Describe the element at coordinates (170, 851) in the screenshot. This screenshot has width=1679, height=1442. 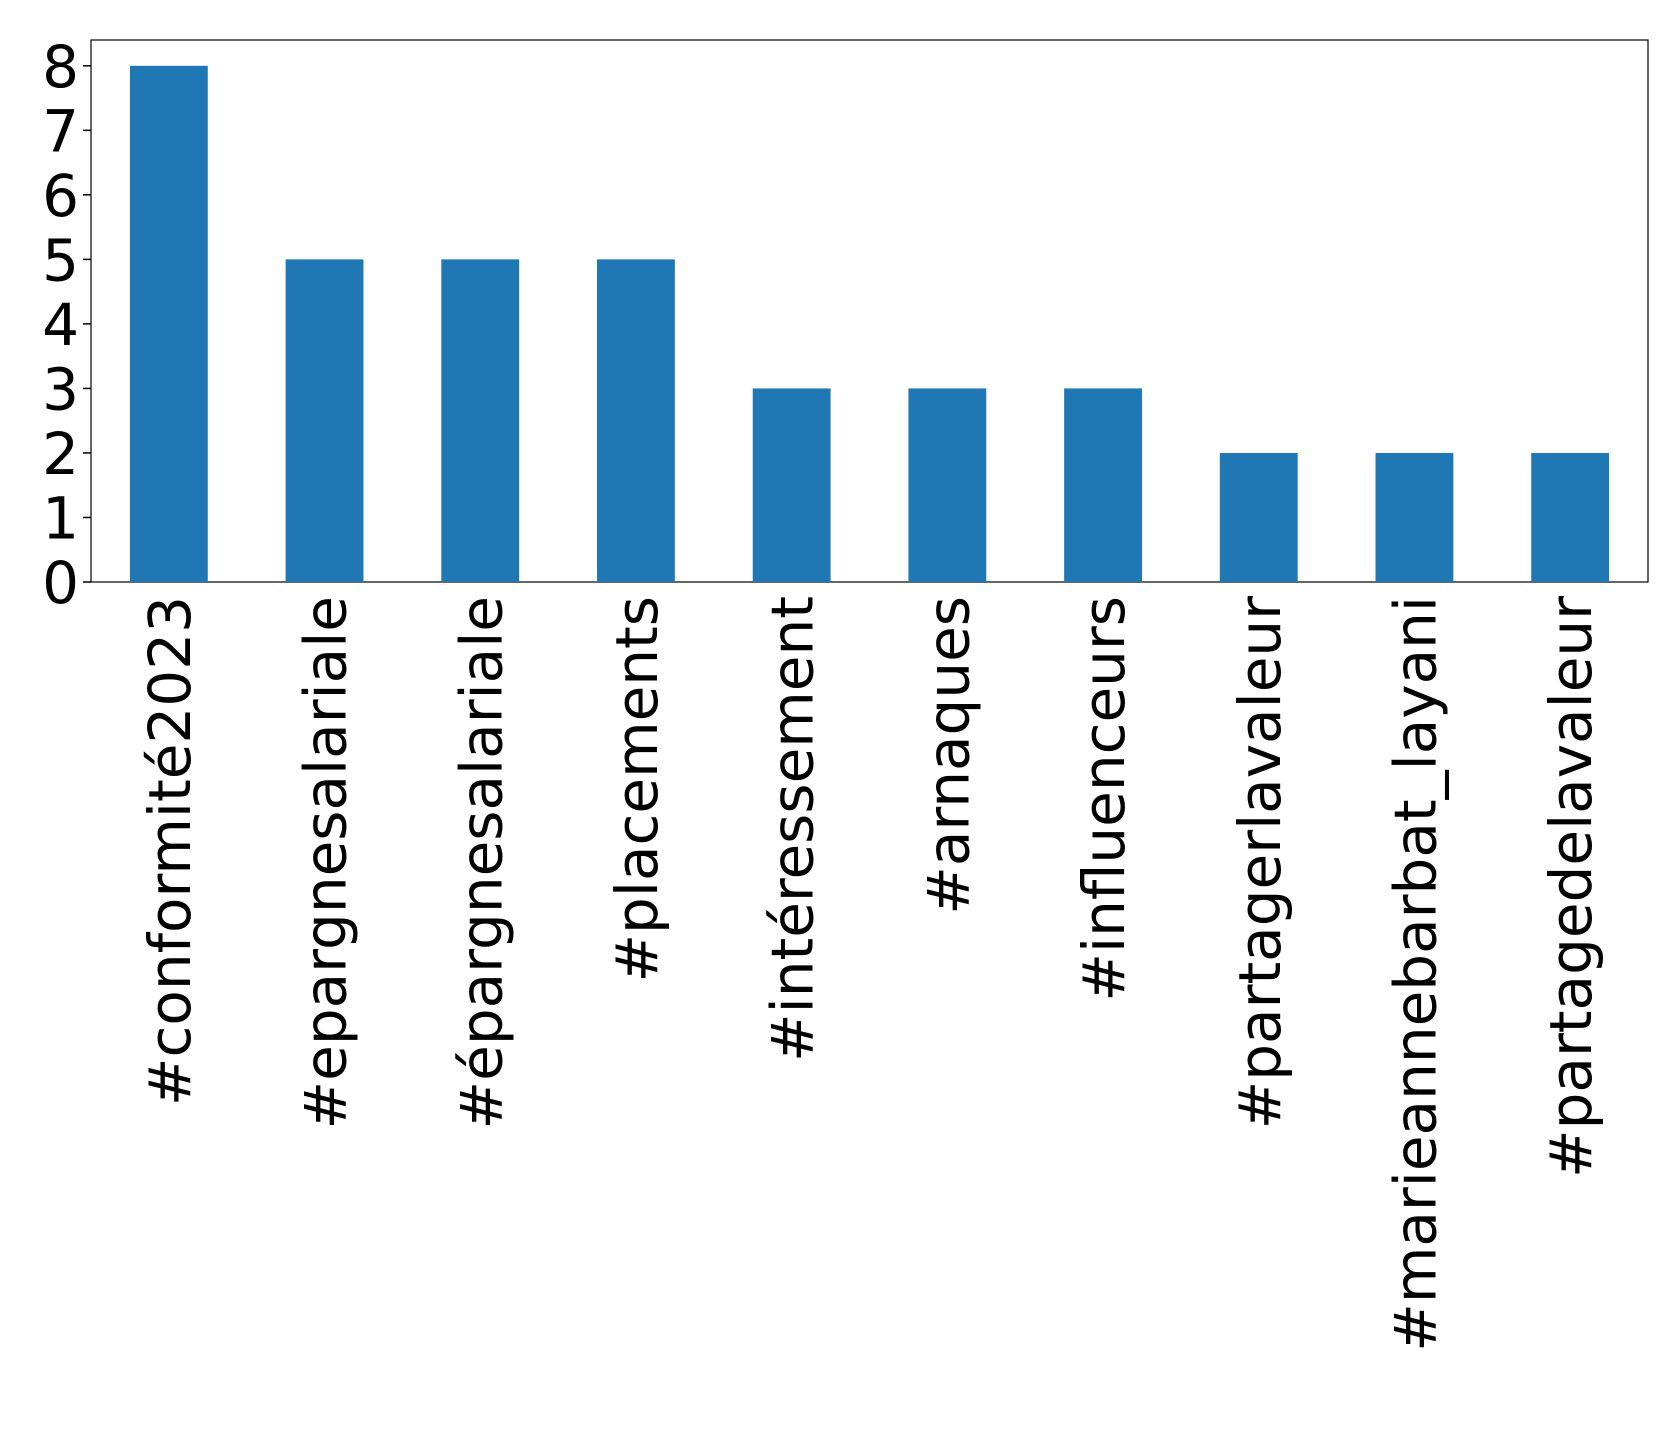
I see `x-tick-label: #conformité2023` at that location.